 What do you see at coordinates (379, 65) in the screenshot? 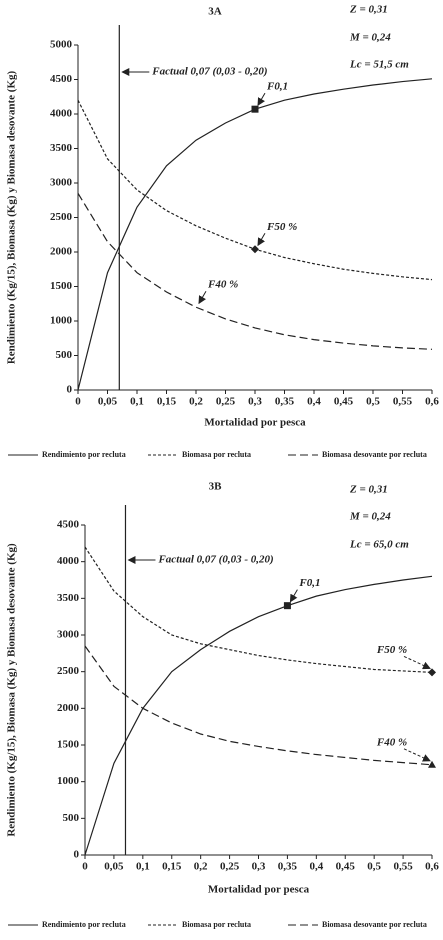
I see `parameter: Lc = 51,5 cm` at bounding box center [379, 65].